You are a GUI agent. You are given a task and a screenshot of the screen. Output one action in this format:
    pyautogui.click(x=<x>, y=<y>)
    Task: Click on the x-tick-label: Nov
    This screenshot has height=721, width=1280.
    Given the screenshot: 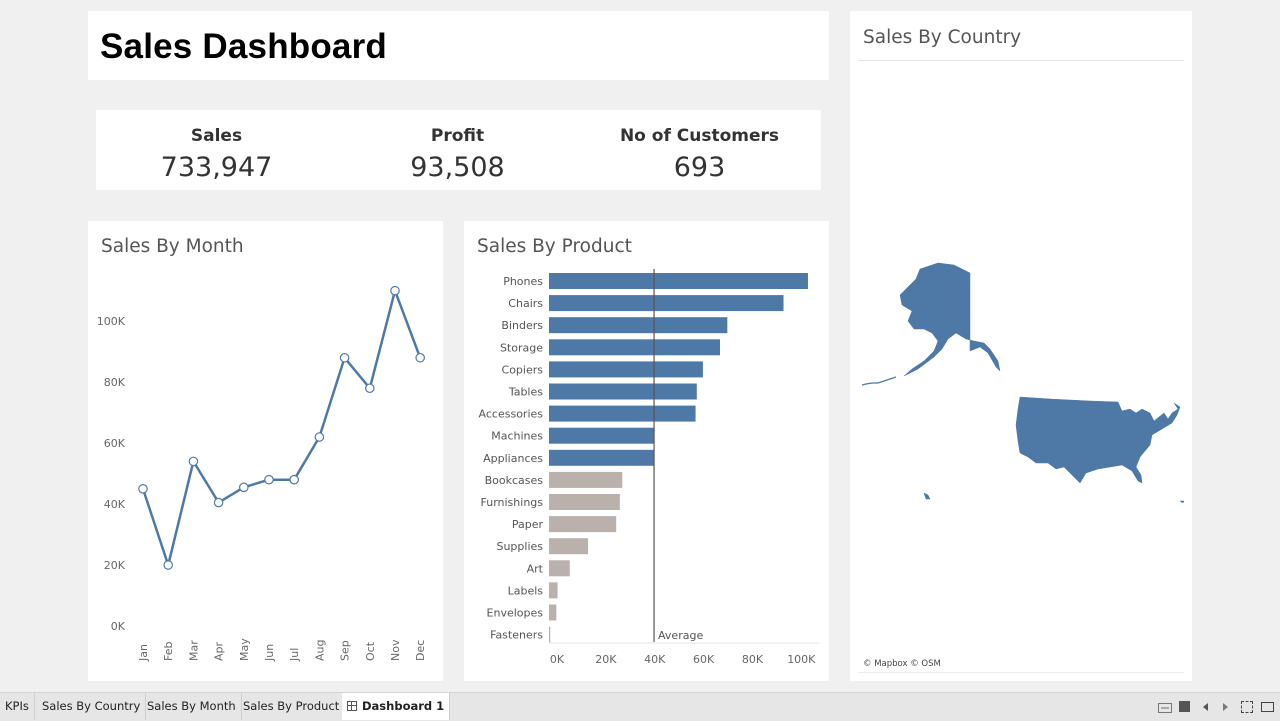 What is the action you would take?
    pyautogui.click(x=395, y=650)
    